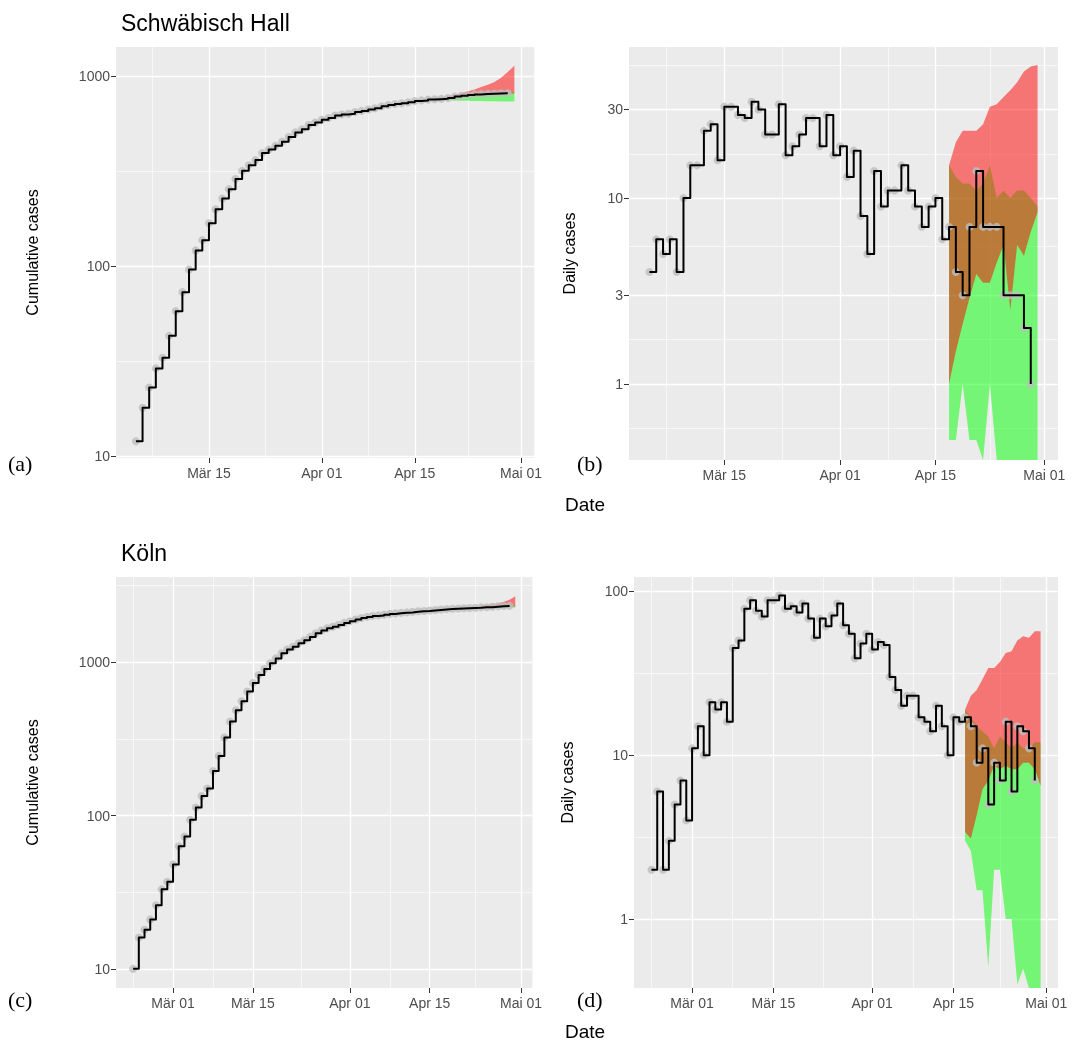 This screenshot has width=1074, height=1046. What do you see at coordinates (205, 22) in the screenshot?
I see `chart-title: Schwäbisch Hall` at bounding box center [205, 22].